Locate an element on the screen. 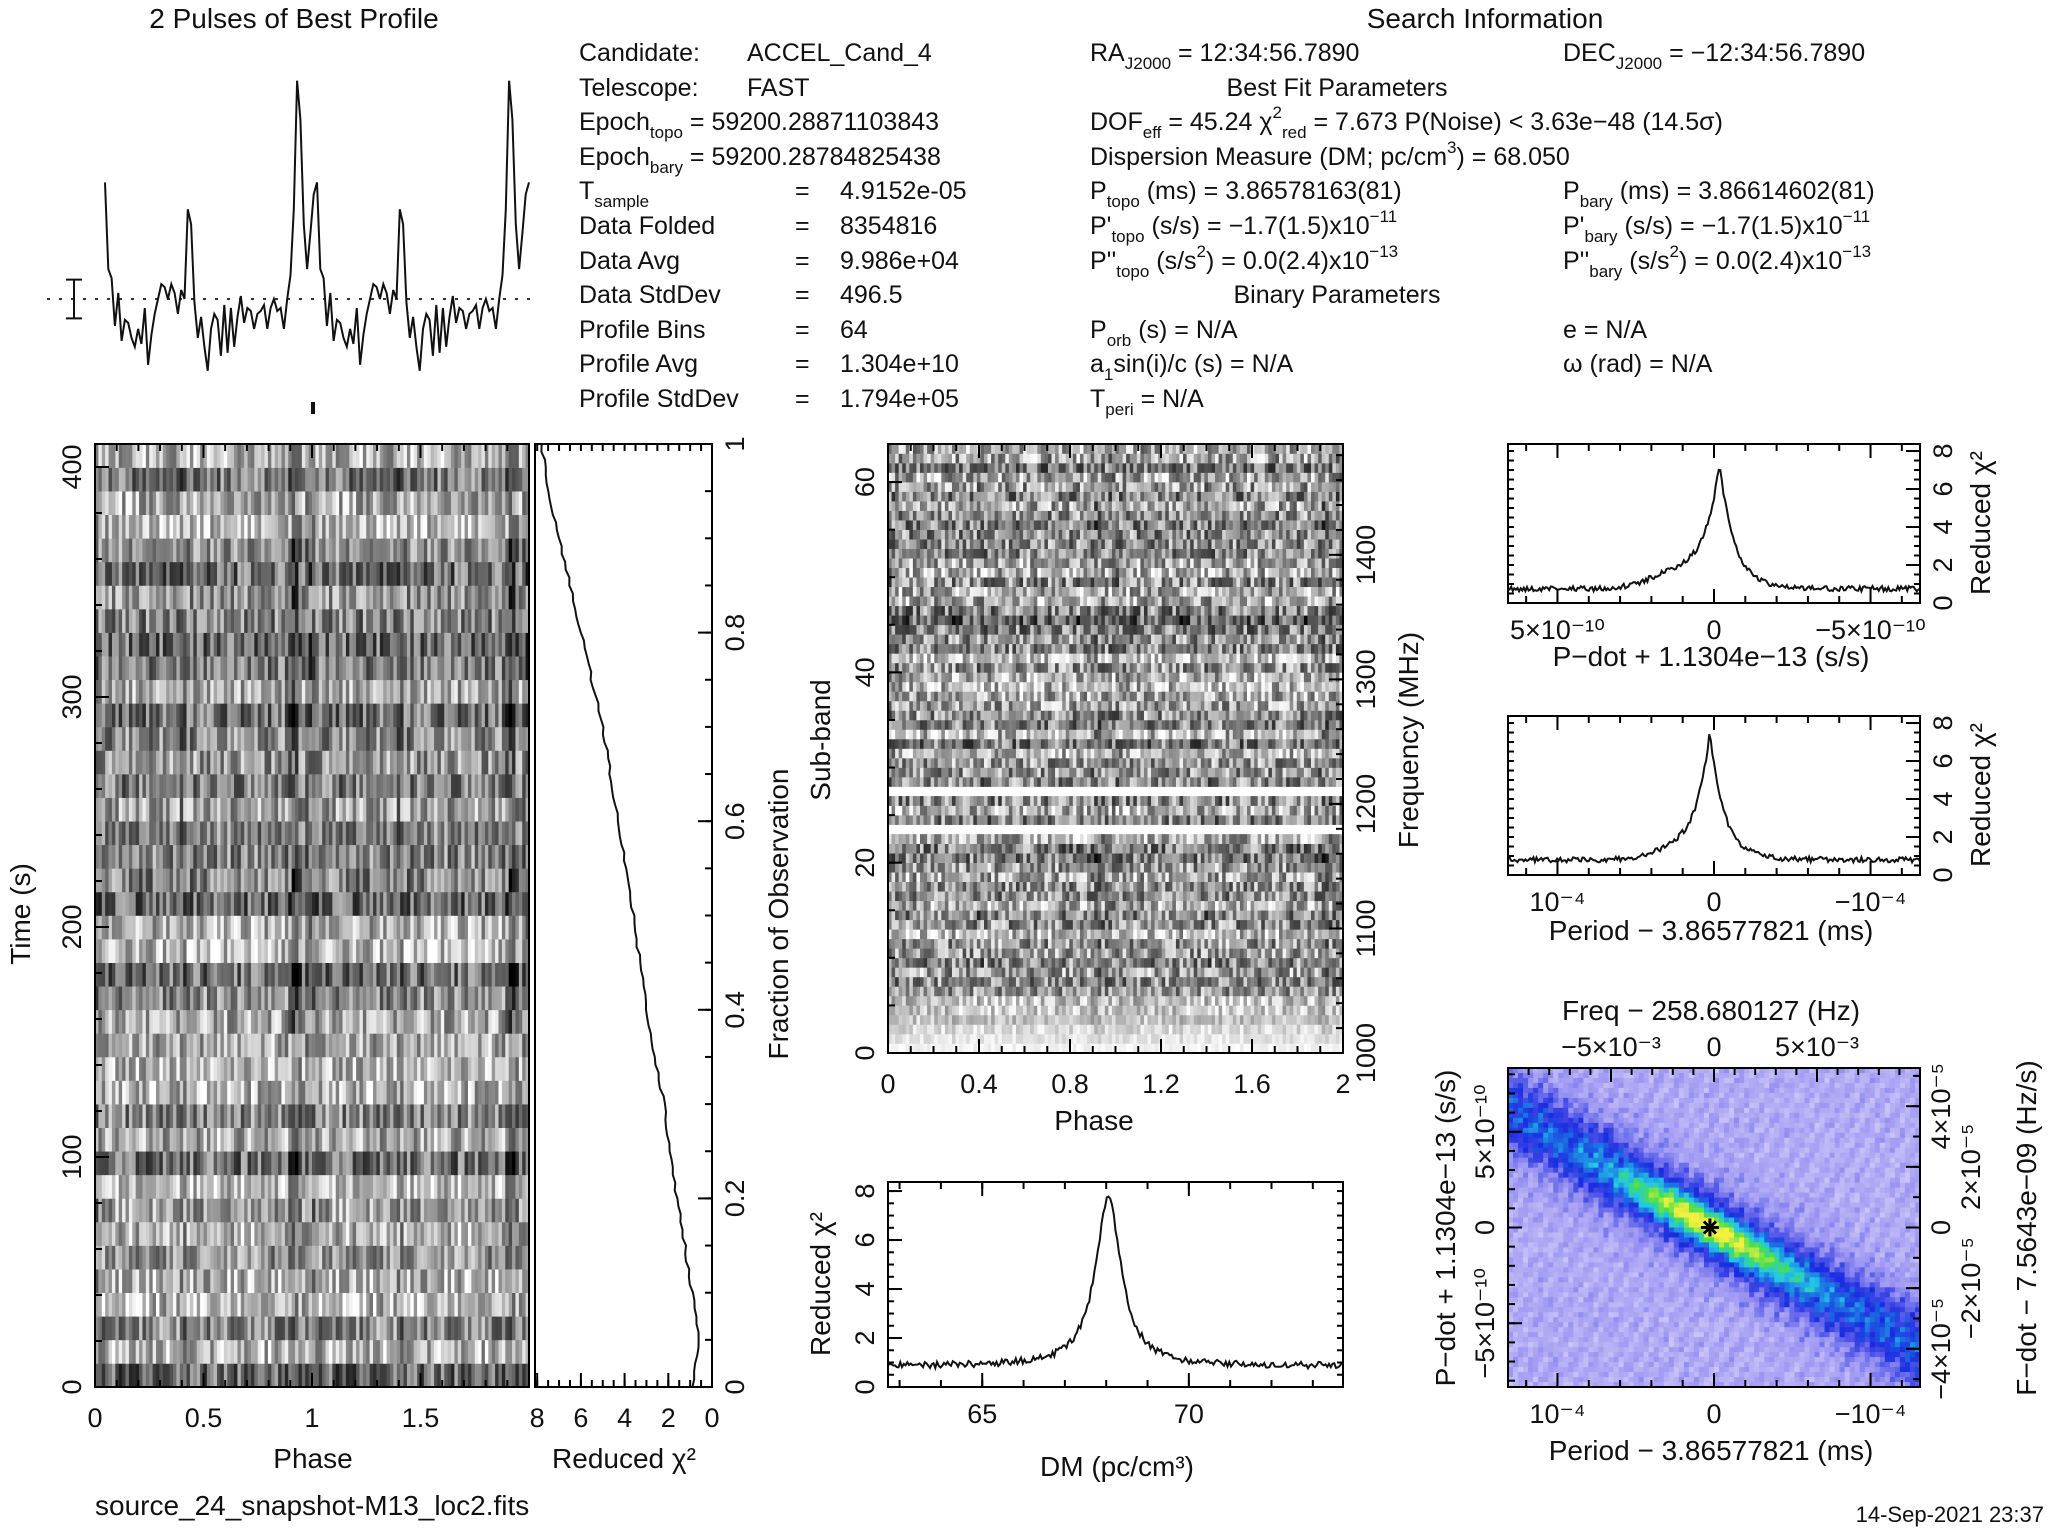 The width and height of the screenshot is (2048, 1530). info-label: Data Folded is located at coordinates (647, 226).